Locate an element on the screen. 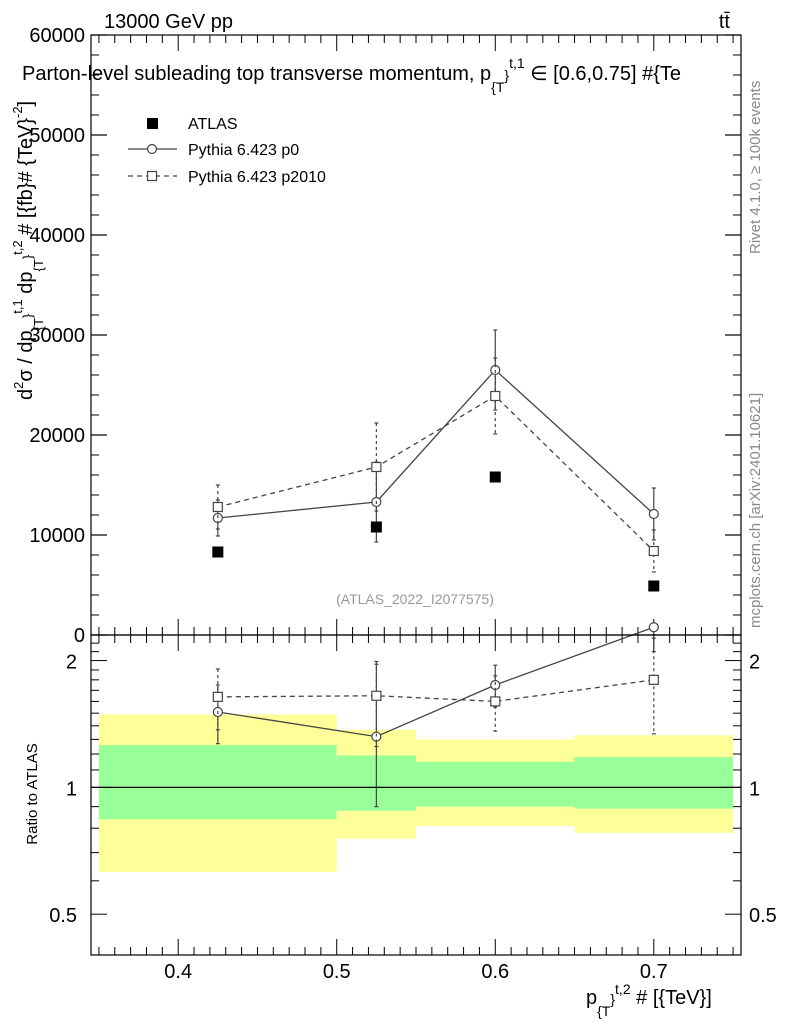  legend-atlas-label: ATLAS is located at coordinates (213, 124).